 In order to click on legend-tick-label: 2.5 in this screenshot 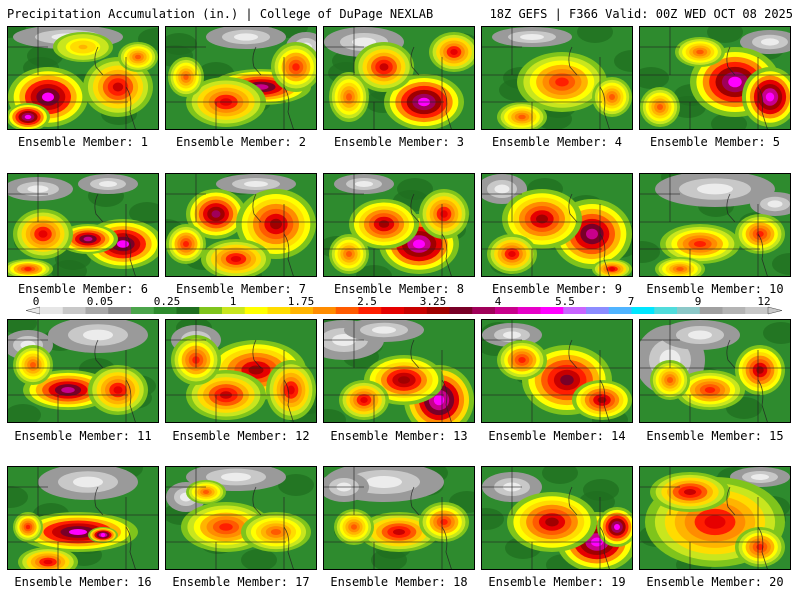, I will do `click(367, 302)`.